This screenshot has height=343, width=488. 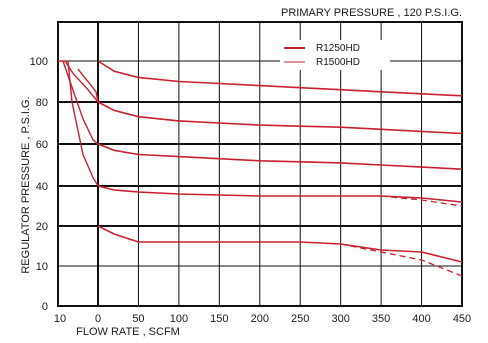 What do you see at coordinates (42, 227) in the screenshot?
I see `y-tick-label: 20` at bounding box center [42, 227].